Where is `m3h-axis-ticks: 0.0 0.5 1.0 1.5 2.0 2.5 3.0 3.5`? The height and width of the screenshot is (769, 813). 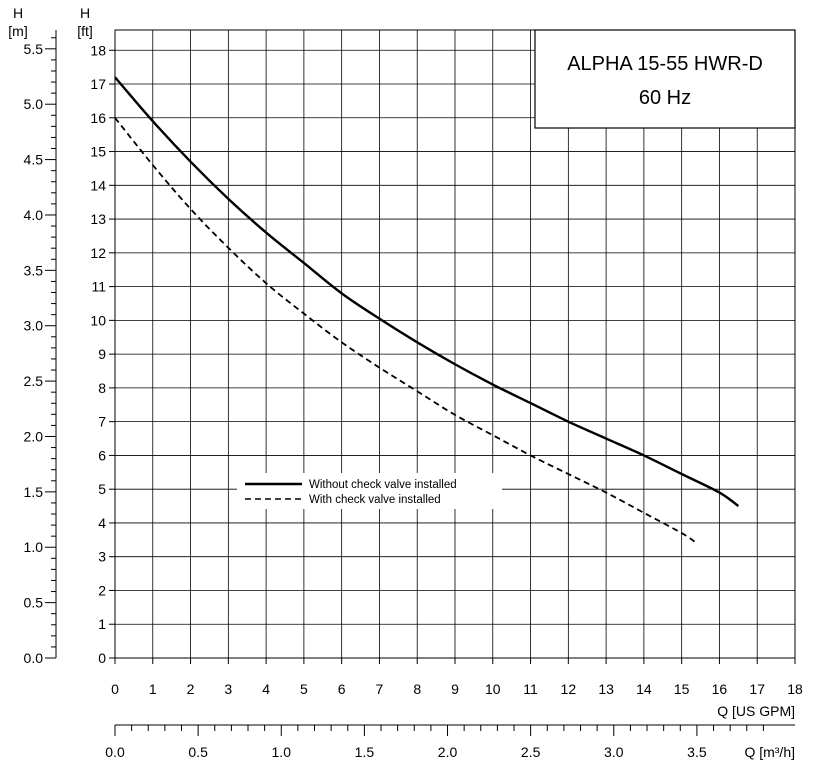 m3h-axis-ticks: 0.0 0.5 1.0 1.5 2.0 2.5 3.0 3.5 is located at coordinates (434, 742).